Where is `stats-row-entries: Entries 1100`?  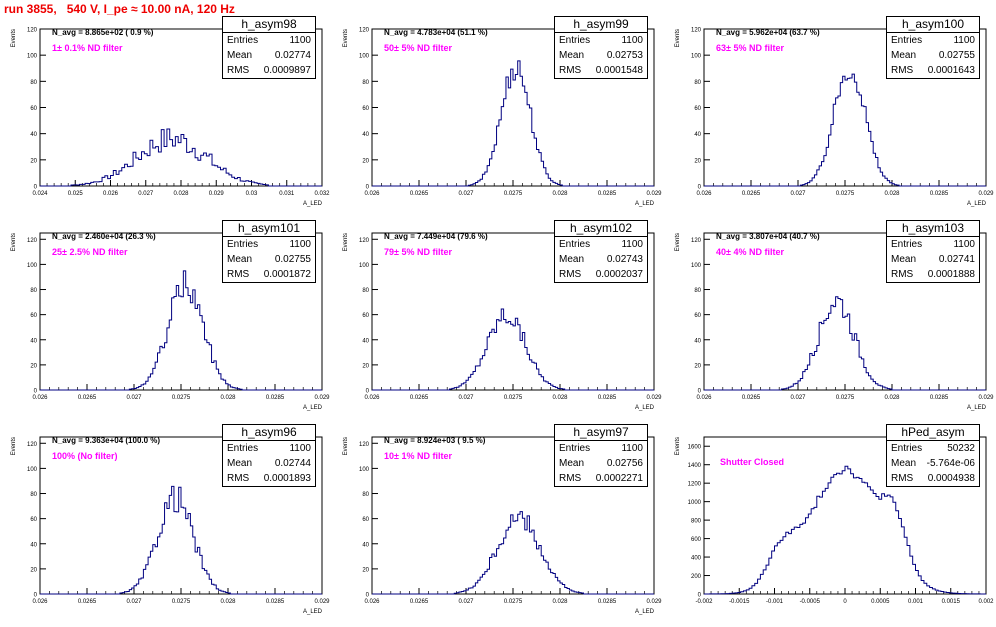 stats-row-entries: Entries 1100 is located at coordinates (933, 40).